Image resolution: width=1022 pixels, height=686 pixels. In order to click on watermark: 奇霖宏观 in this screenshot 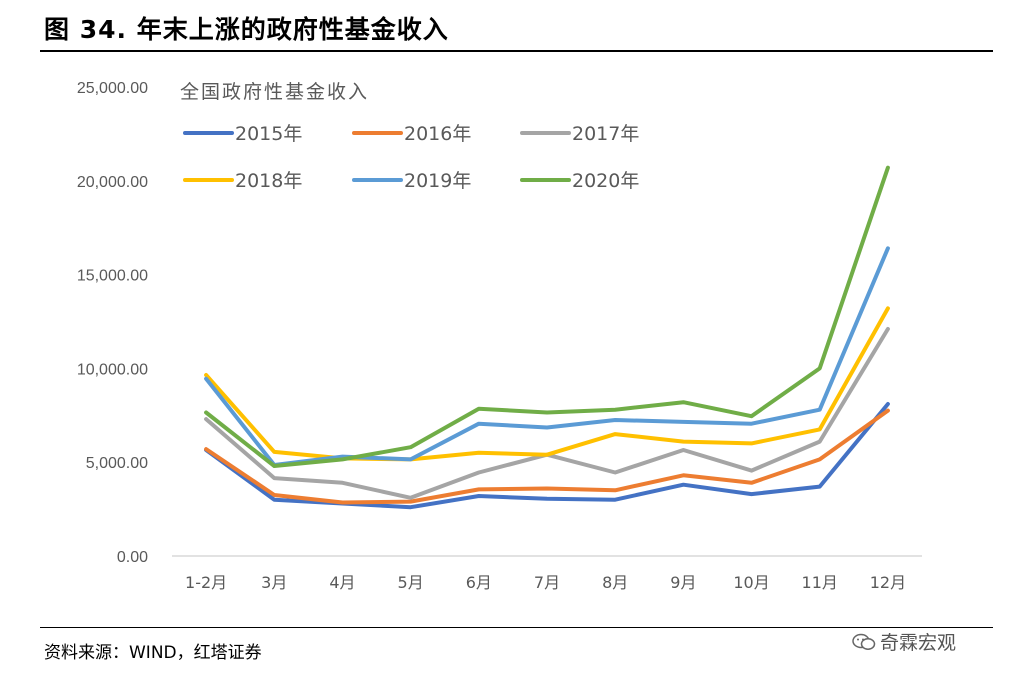, I will do `click(904, 641)`.